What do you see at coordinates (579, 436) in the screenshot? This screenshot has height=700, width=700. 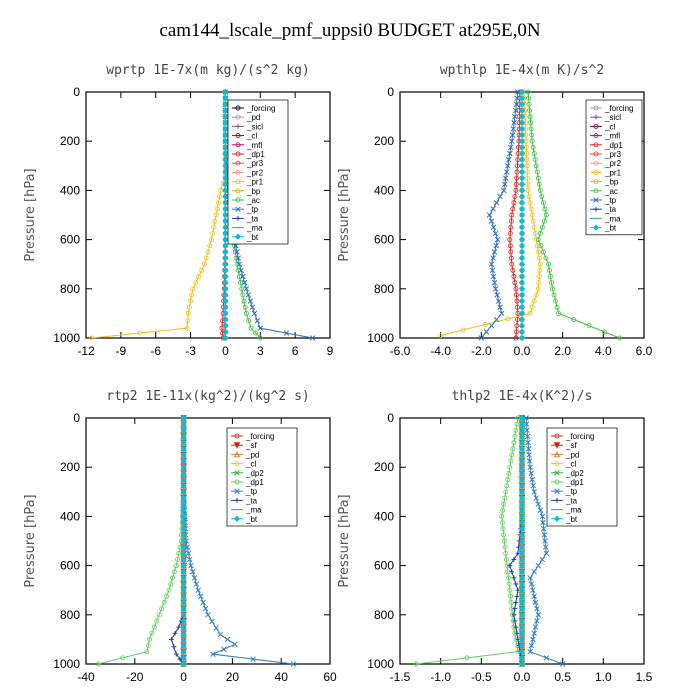 I see `legend-label: _forcing` at bounding box center [579, 436].